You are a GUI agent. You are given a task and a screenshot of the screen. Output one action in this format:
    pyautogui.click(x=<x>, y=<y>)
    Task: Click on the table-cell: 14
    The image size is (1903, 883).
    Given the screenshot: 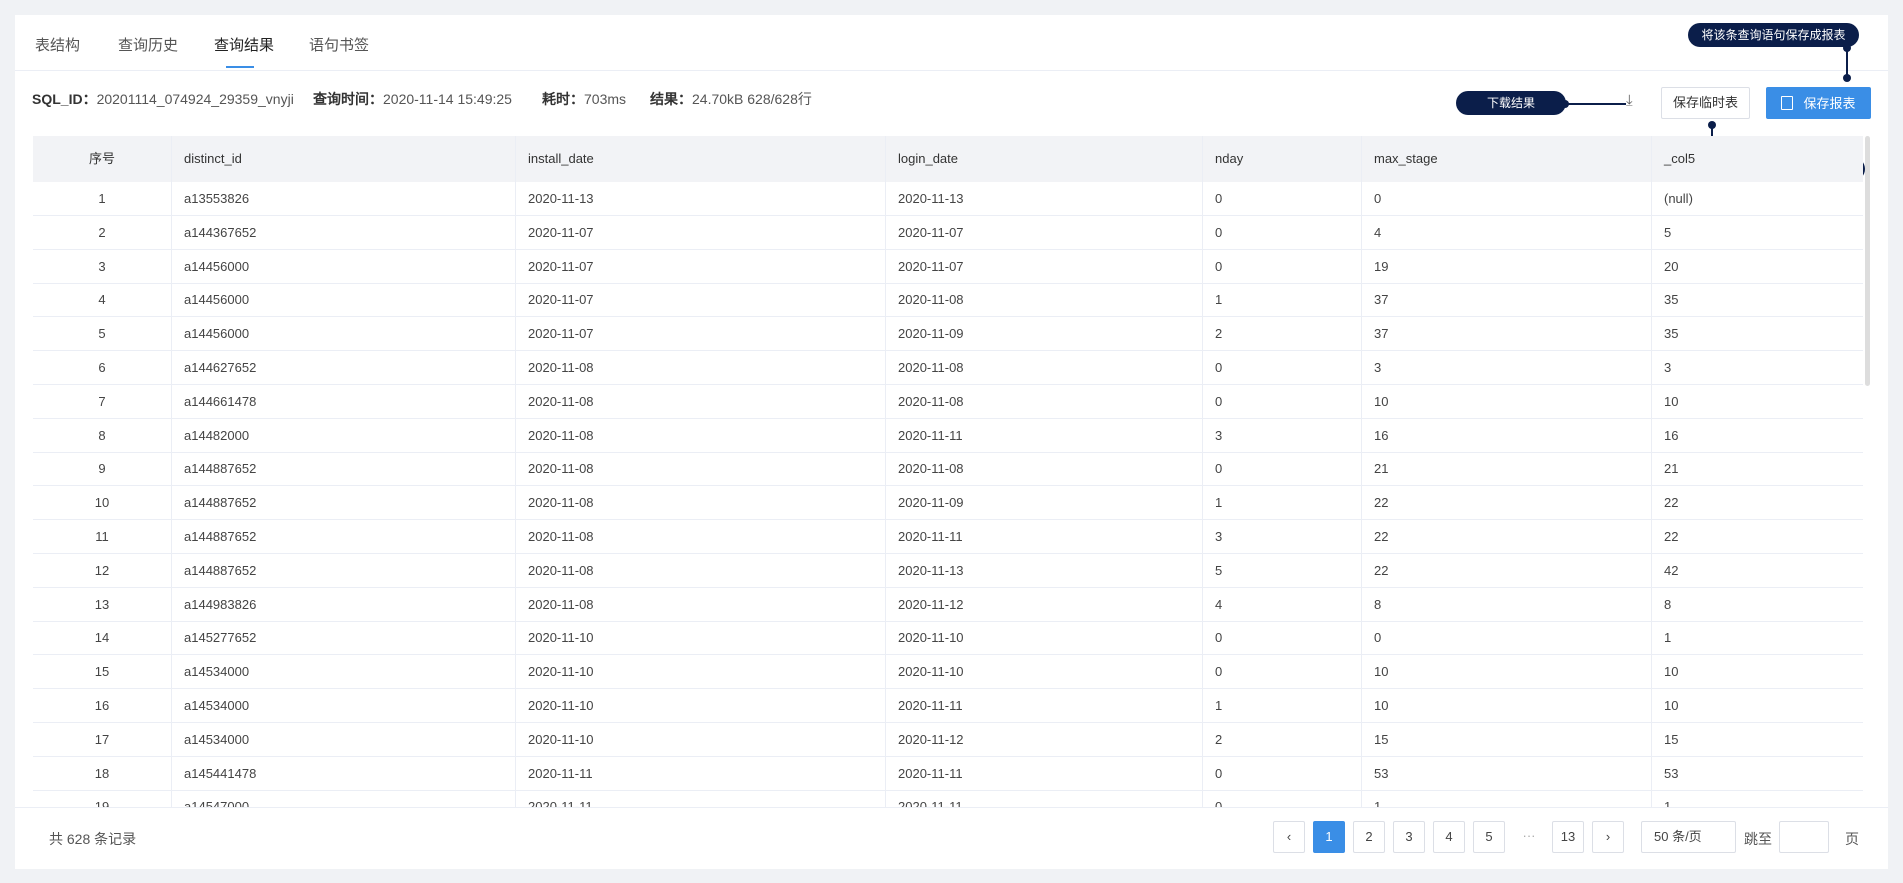 What is the action you would take?
    pyautogui.click(x=102, y=638)
    